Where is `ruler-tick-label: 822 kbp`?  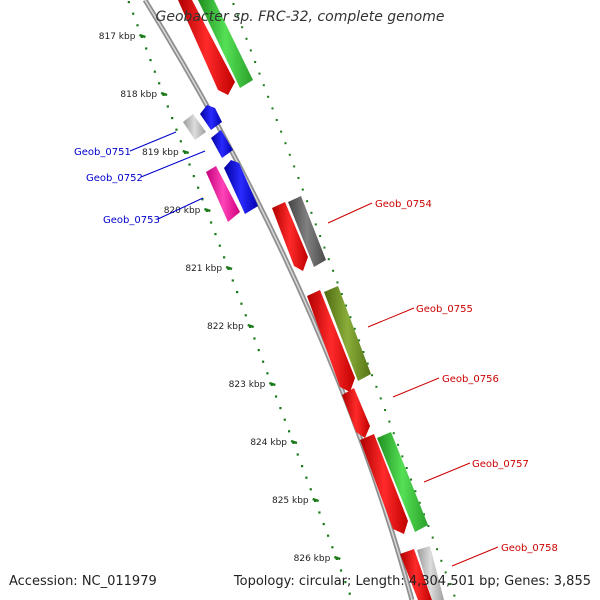
ruler-tick-label: 822 kbp is located at coordinates (225, 327).